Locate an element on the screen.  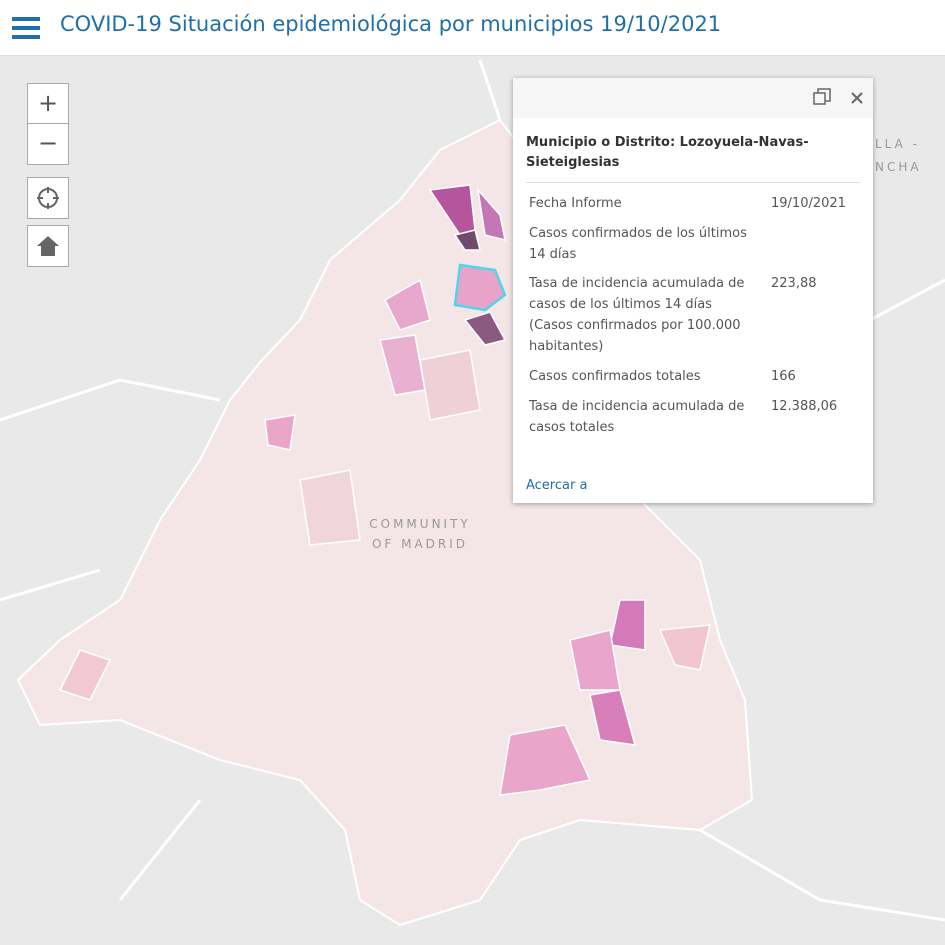
map-label: OF MADRID is located at coordinates (420, 544).